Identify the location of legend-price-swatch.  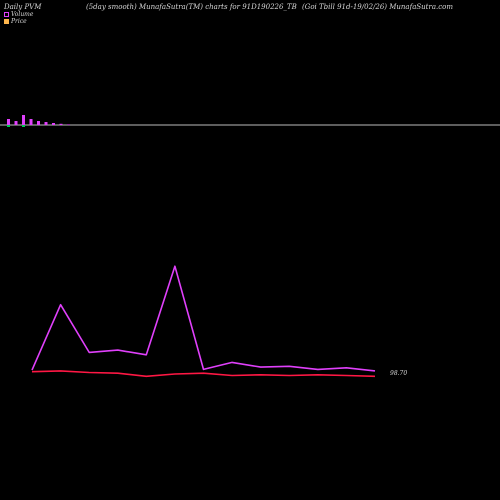
(6, 21).